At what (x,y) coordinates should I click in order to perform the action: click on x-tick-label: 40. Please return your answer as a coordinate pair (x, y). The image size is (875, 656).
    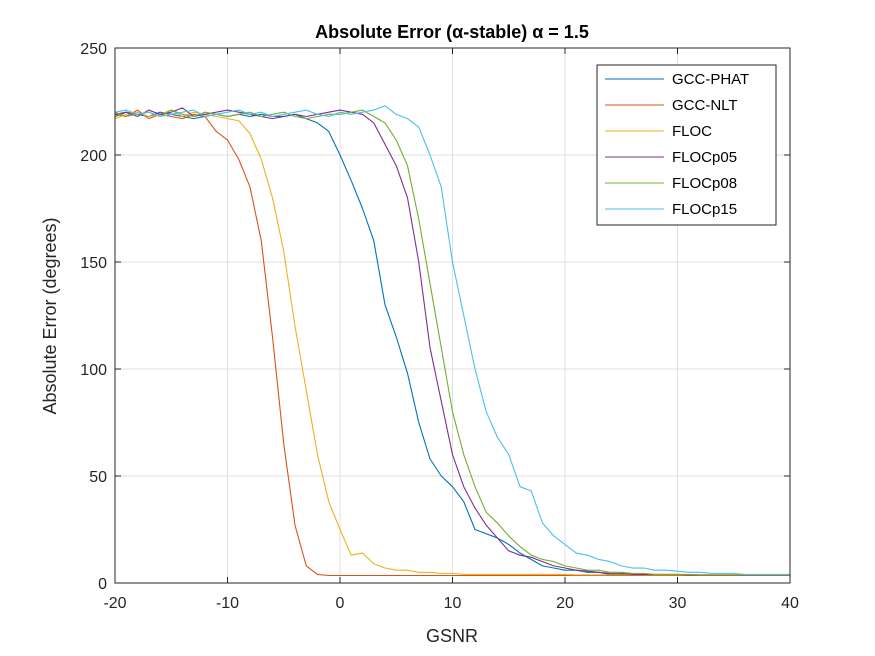
    Looking at the image, I should click on (790, 603).